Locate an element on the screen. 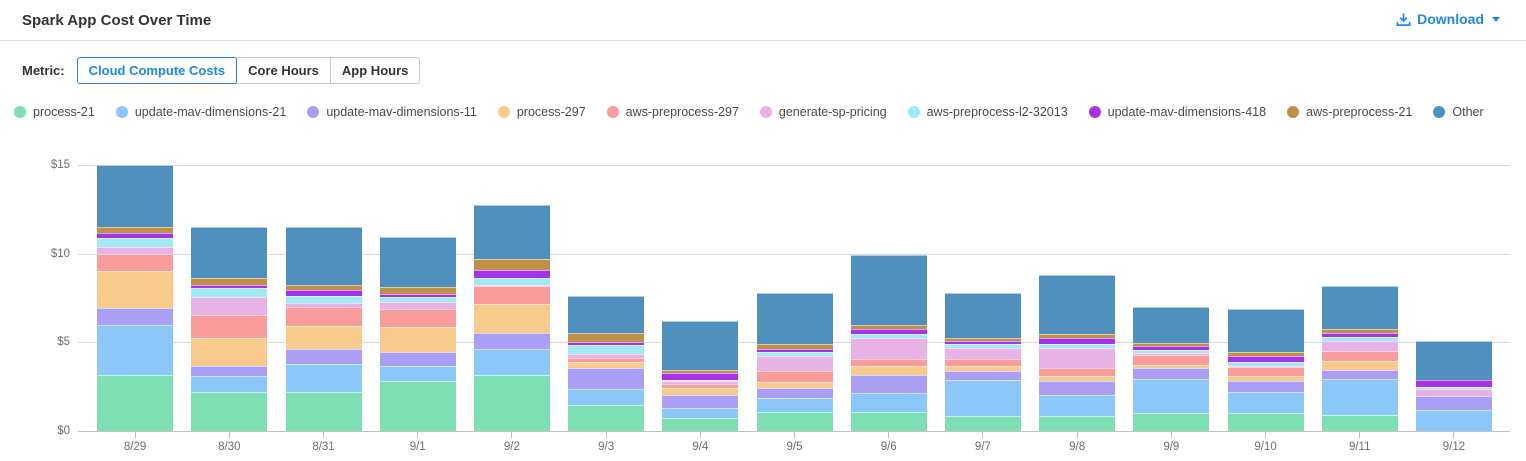  legend-item-aws-preprocess-l2-32013: aws-preprocess-l2-32013 is located at coordinates (987, 112).